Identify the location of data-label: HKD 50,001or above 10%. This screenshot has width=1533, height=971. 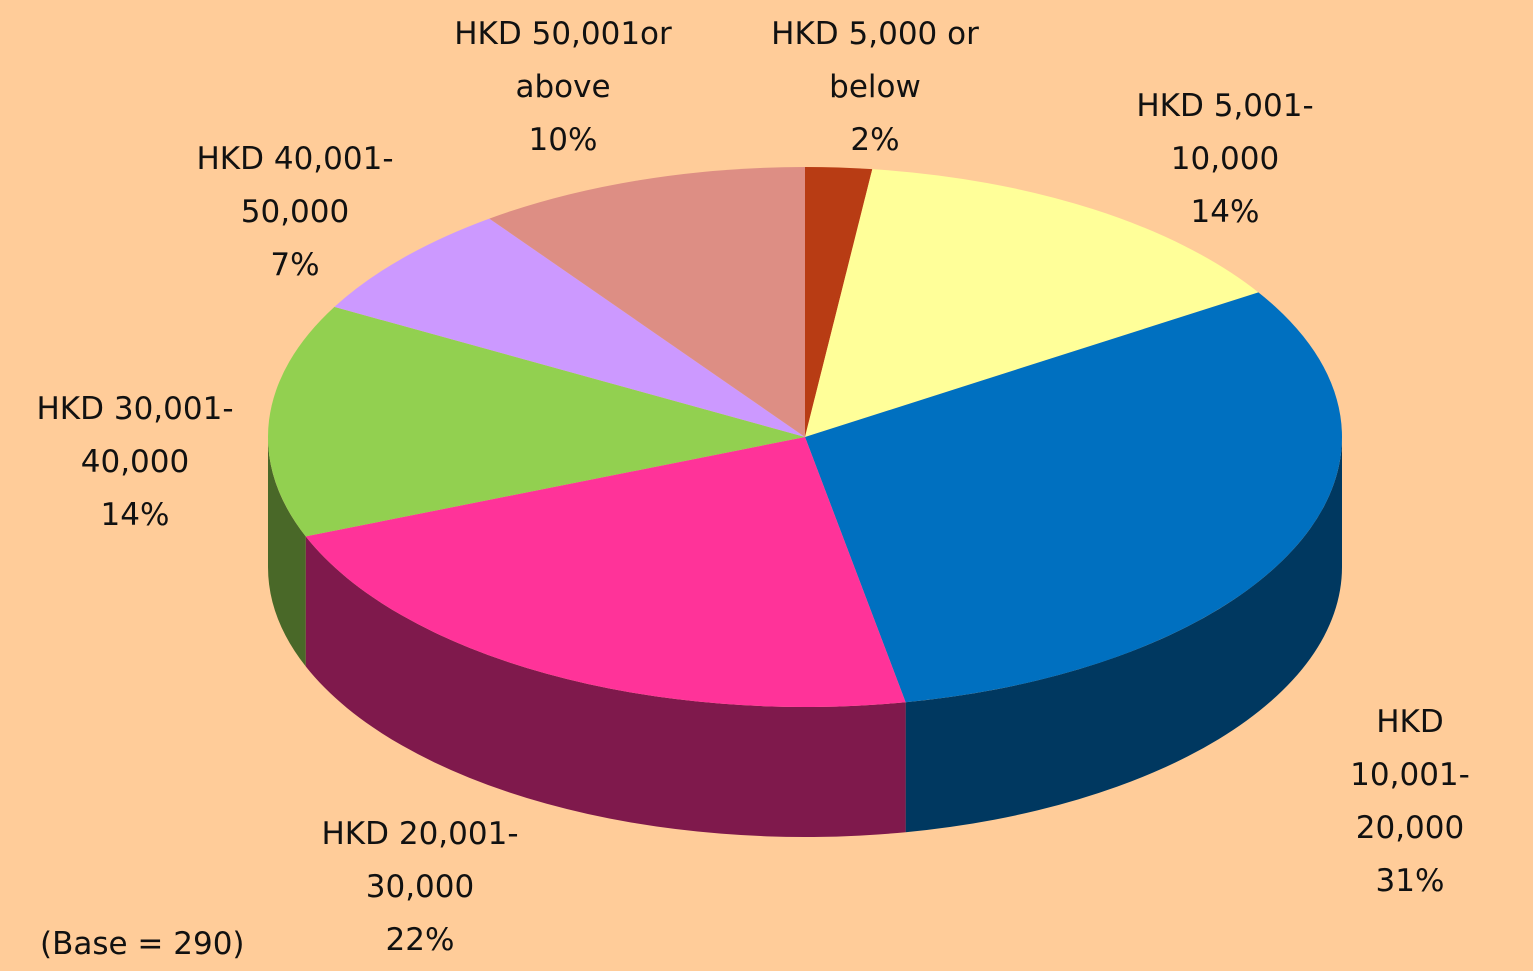
(563, 87).